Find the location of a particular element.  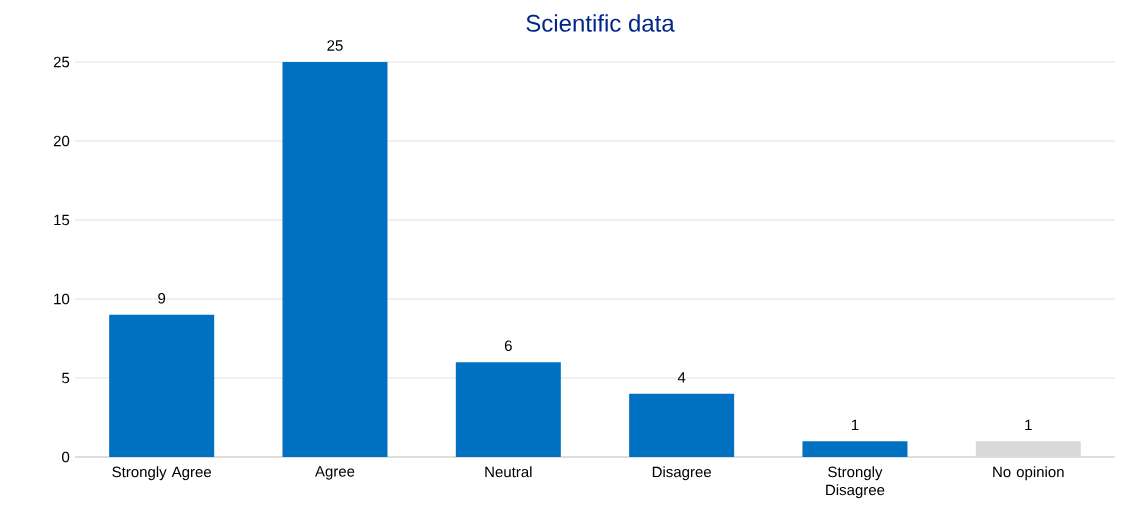

y-tick-label: 0 is located at coordinates (66, 457).